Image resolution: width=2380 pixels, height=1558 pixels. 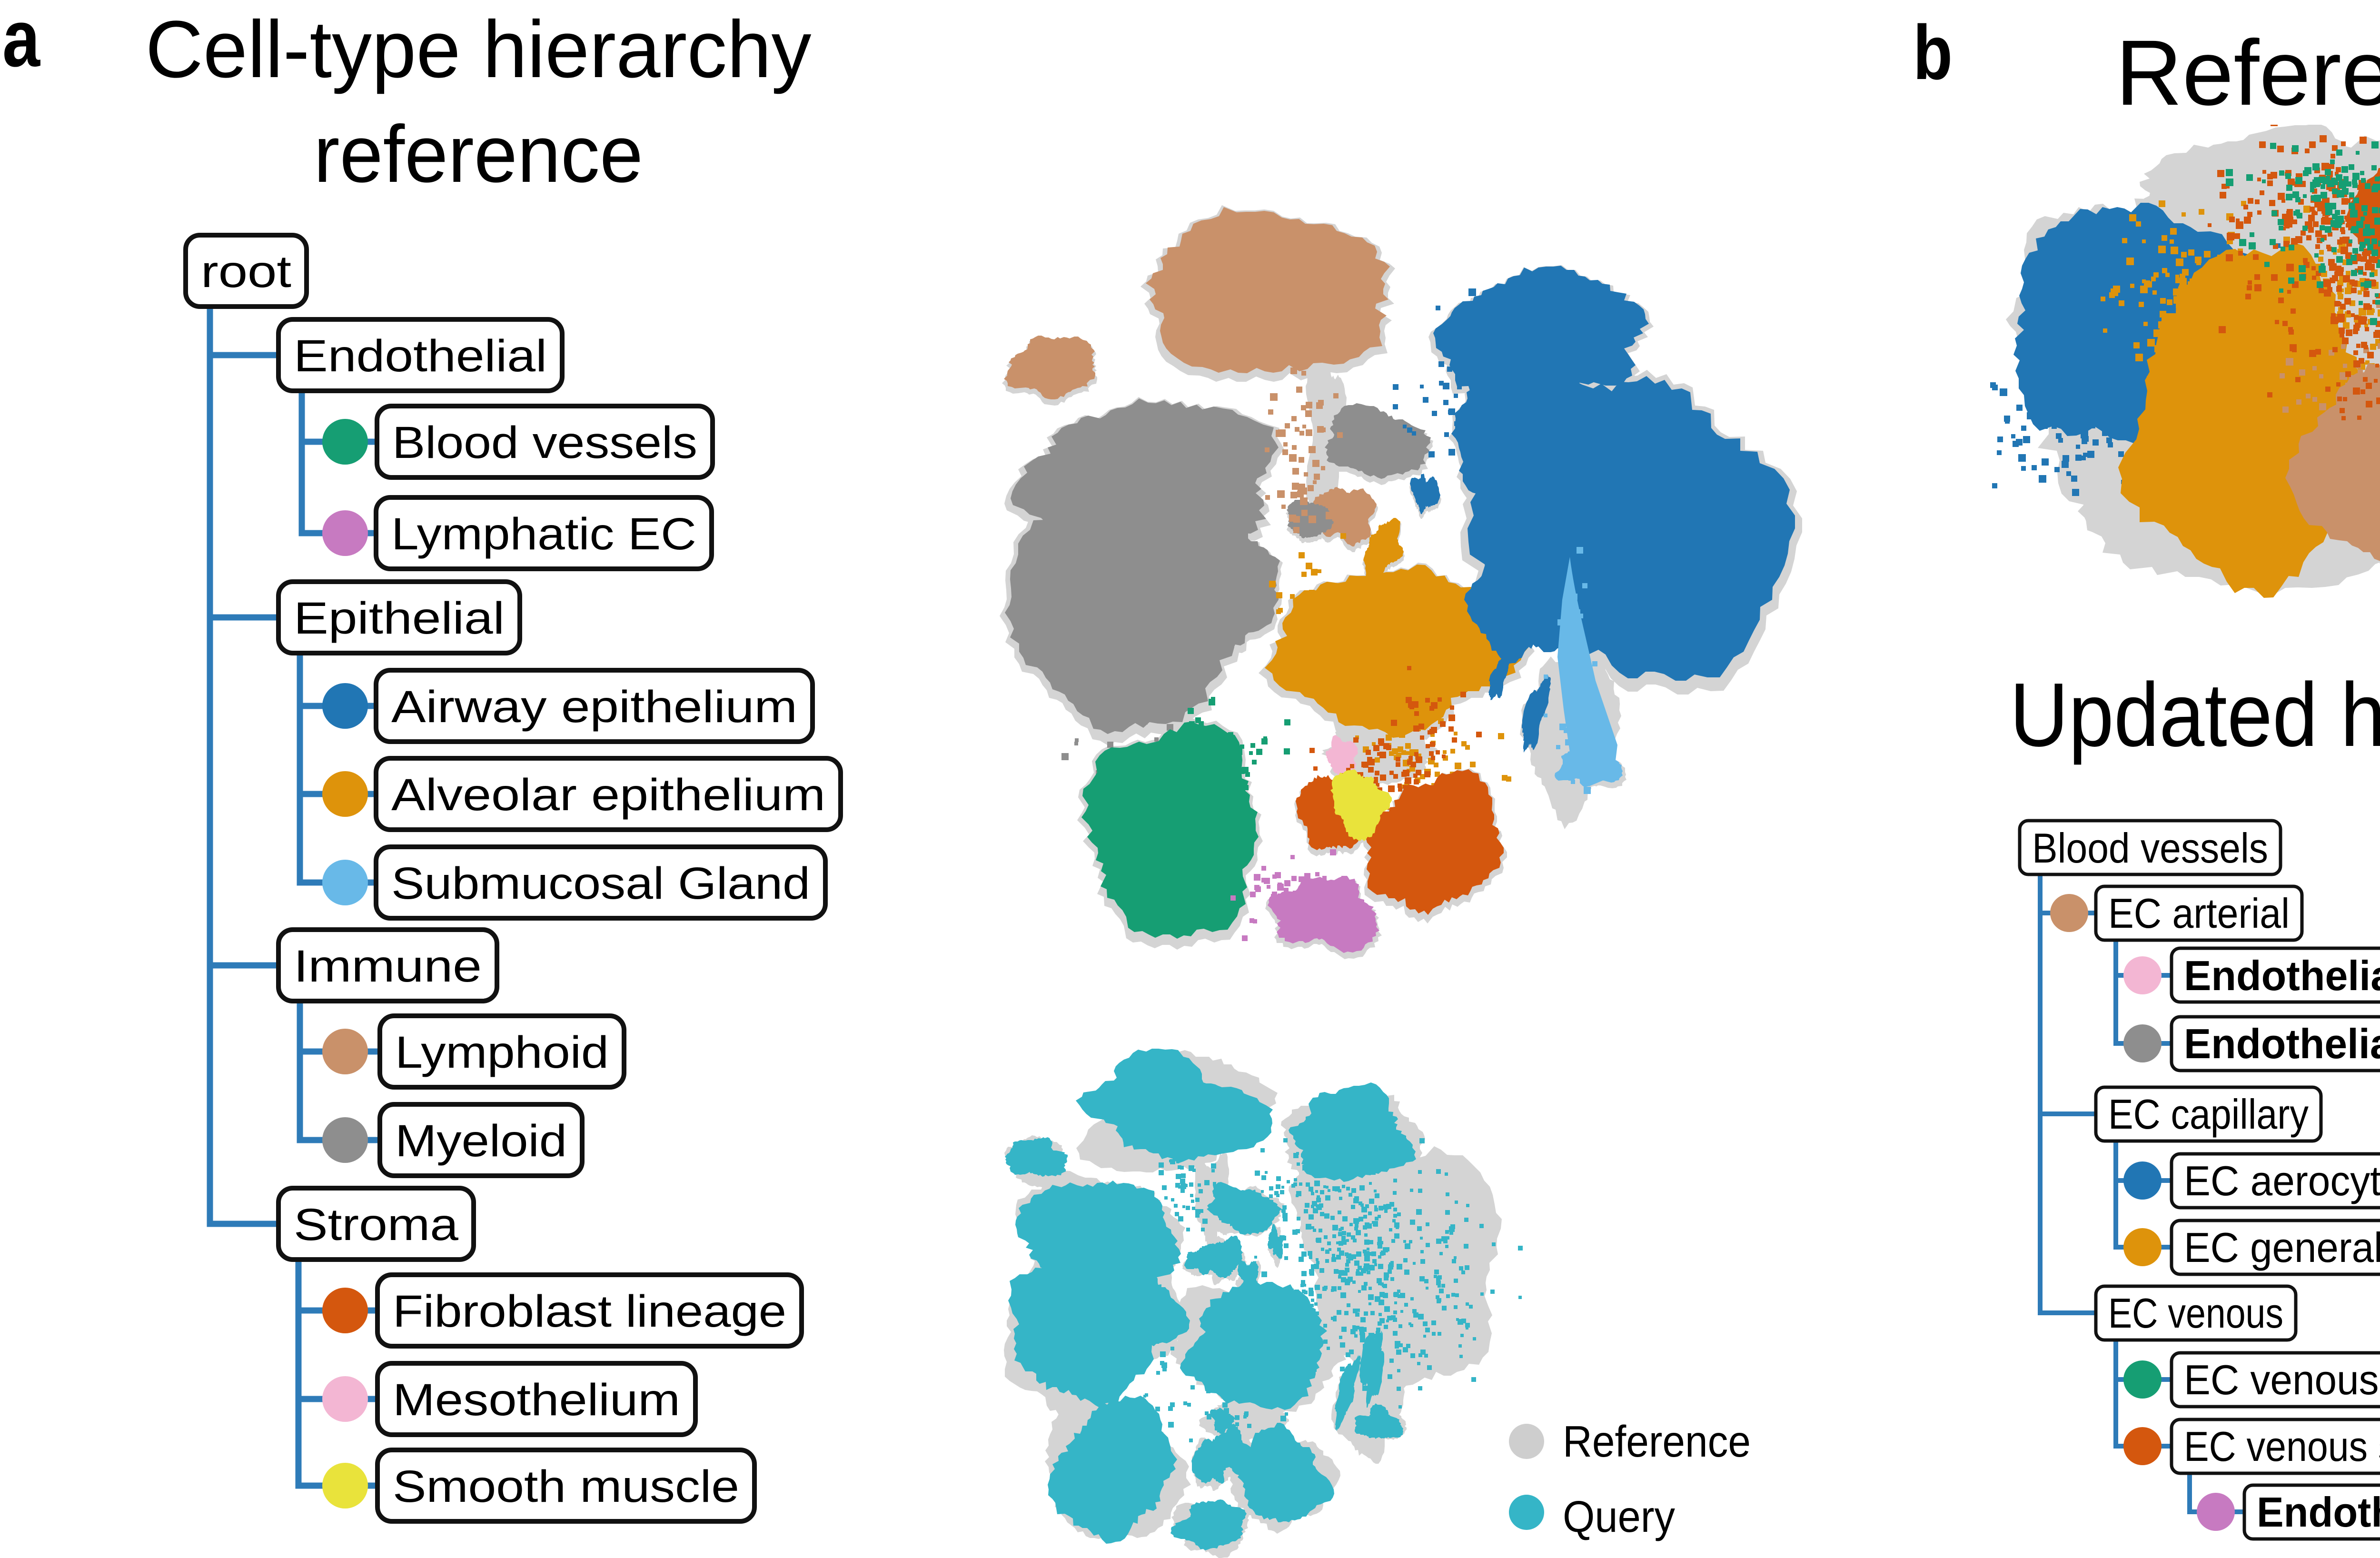 I want to click on svg-text: b, so click(x=1933, y=53).